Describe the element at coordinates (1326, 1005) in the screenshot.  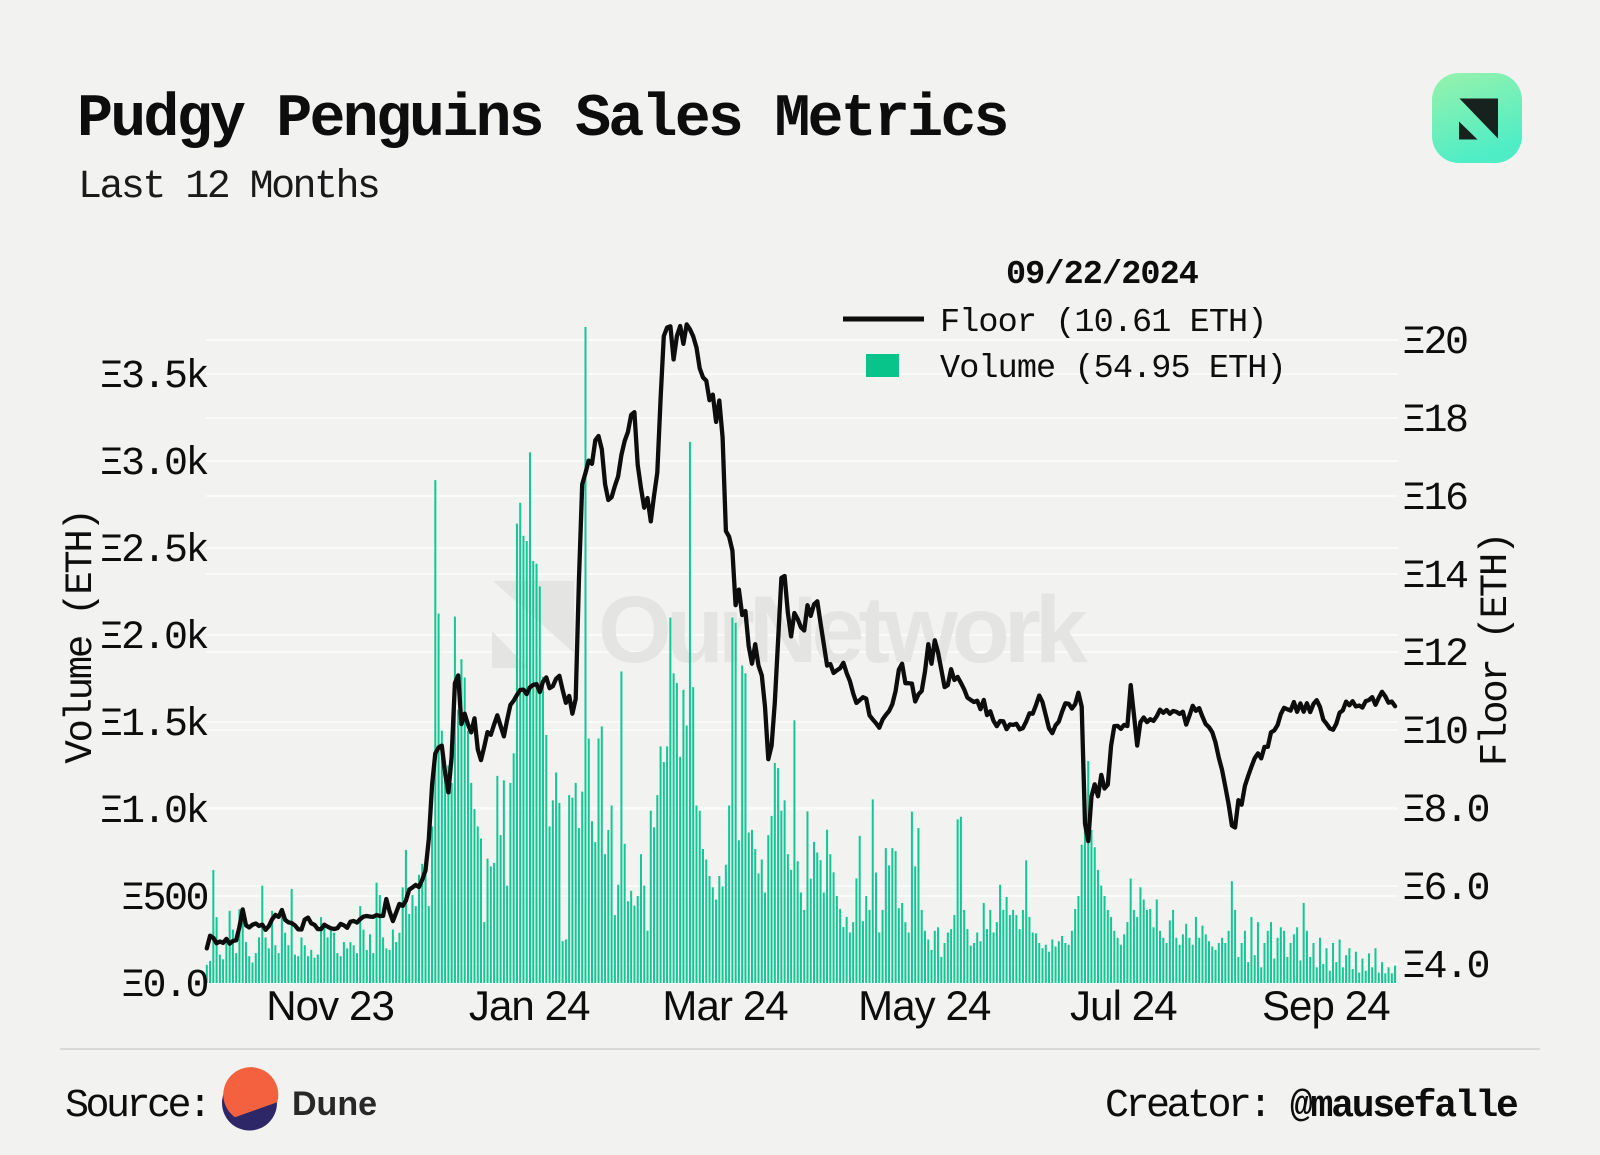
I see `svg-text: Sep 24` at that location.